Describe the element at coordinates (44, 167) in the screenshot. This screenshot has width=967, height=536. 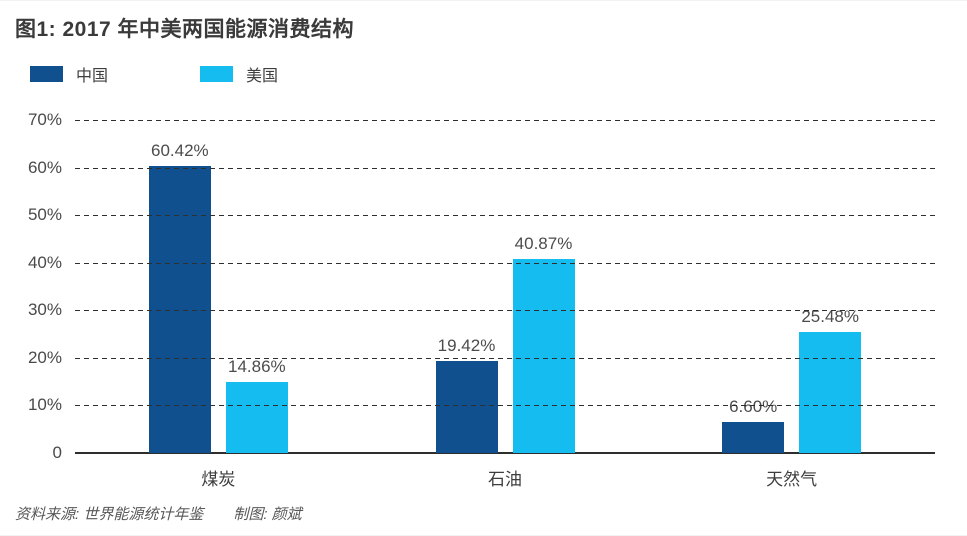
I see `y-tick-label: 60%` at that location.